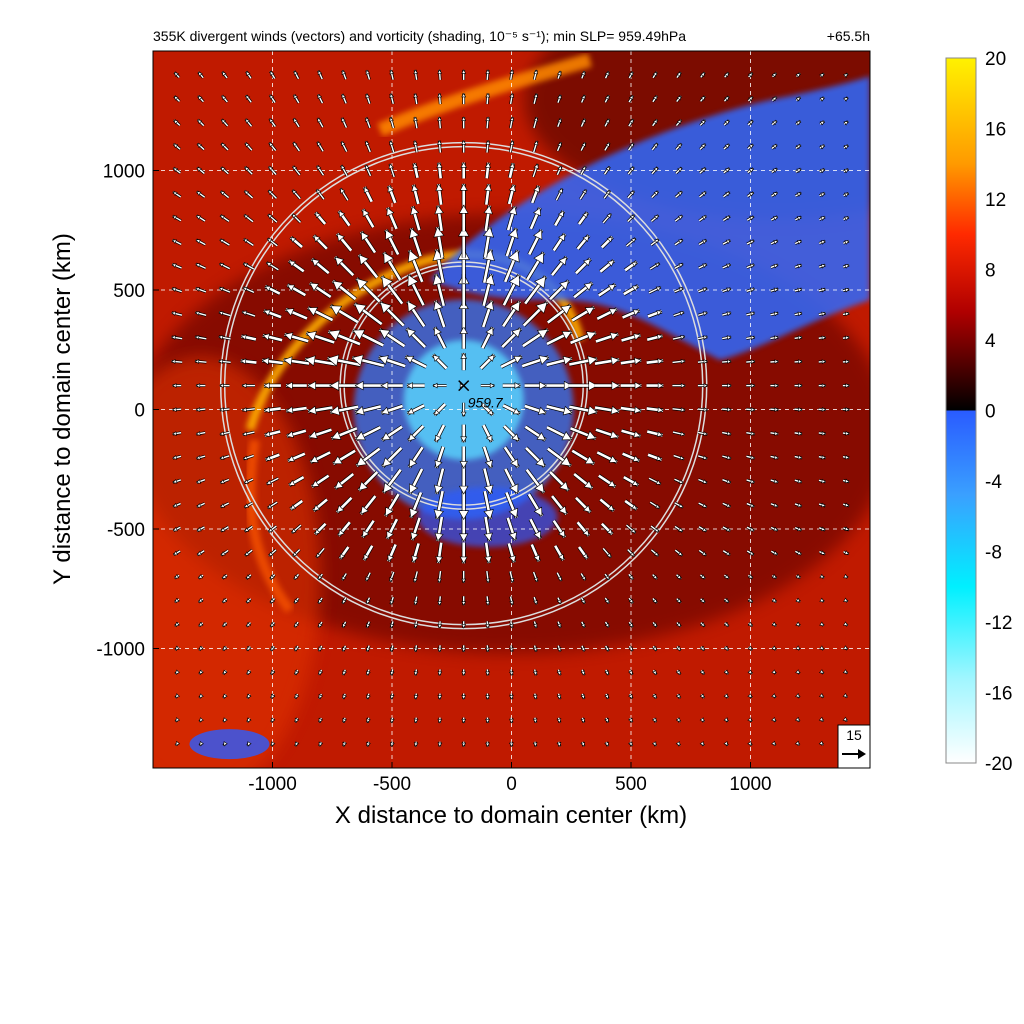  What do you see at coordinates (511, 784) in the screenshot?
I see `x-tick-label: 0` at bounding box center [511, 784].